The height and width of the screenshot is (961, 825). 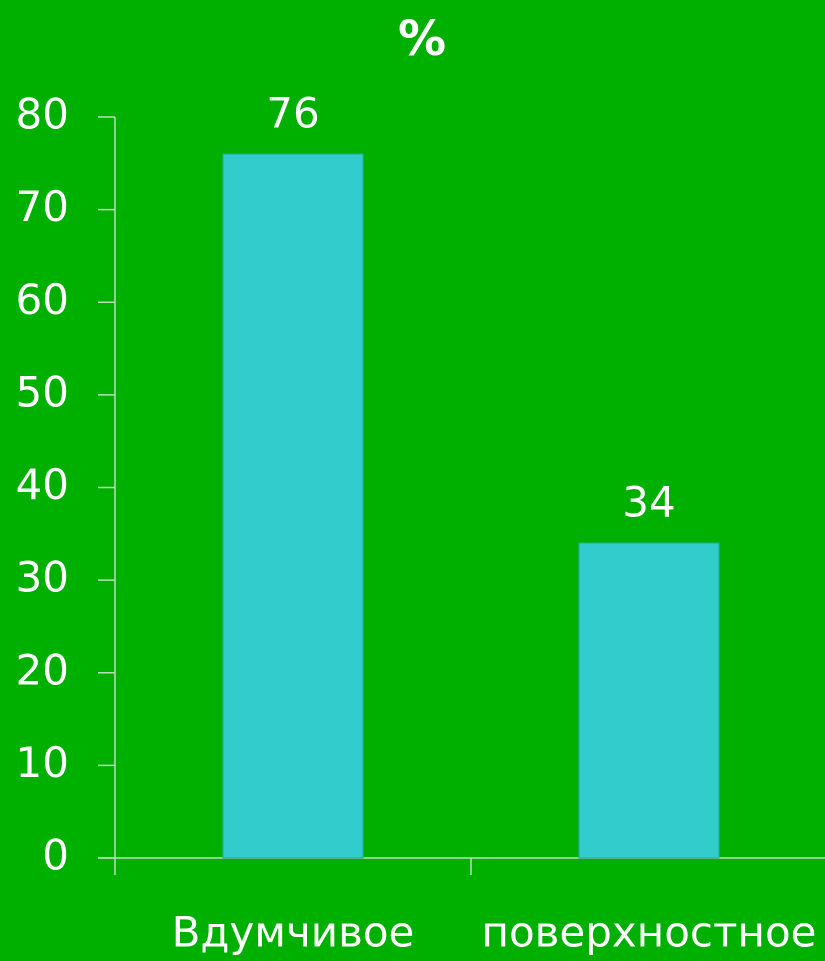 What do you see at coordinates (293, 932) in the screenshot?
I see `x-tick-label: Вдумчивое` at bounding box center [293, 932].